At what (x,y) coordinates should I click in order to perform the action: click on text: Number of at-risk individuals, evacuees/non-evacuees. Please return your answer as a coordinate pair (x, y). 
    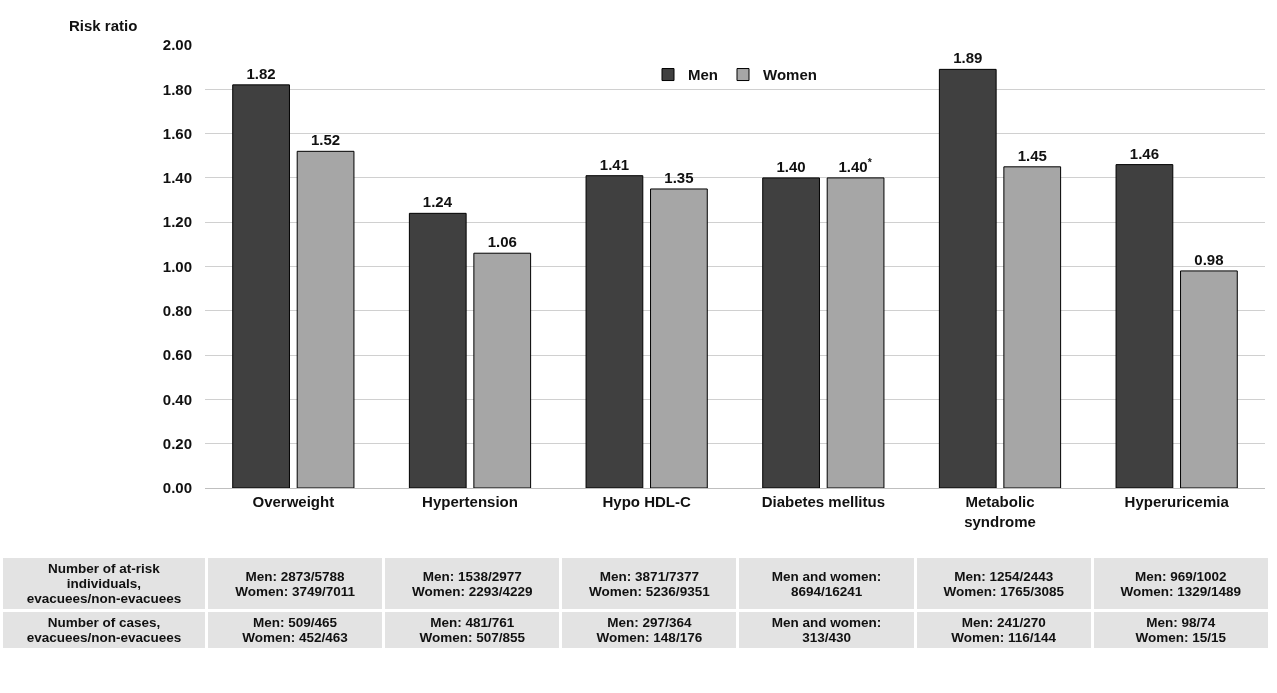
    Looking at the image, I should click on (104, 583).